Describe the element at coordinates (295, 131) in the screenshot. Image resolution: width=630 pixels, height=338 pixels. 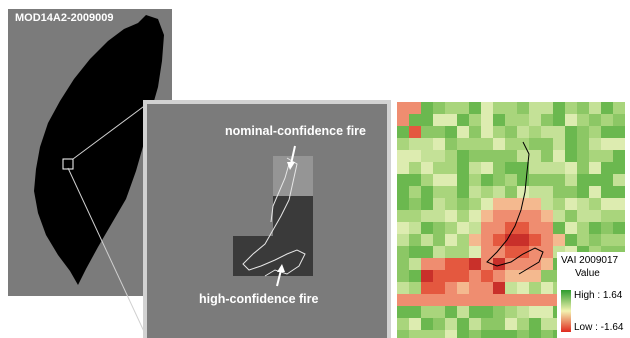
I see `nominal-fire-label: nominal-confidence fire` at that location.